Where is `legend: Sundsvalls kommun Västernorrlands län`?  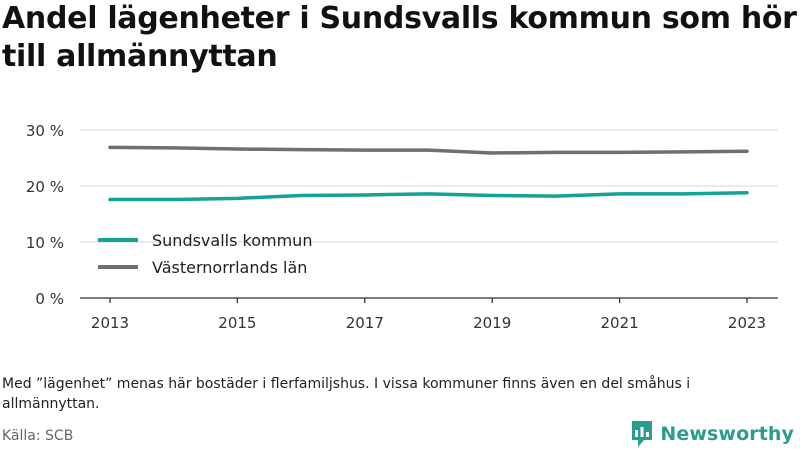
legend: Sundsvalls kommun Västernorrlands län is located at coordinates (205, 254).